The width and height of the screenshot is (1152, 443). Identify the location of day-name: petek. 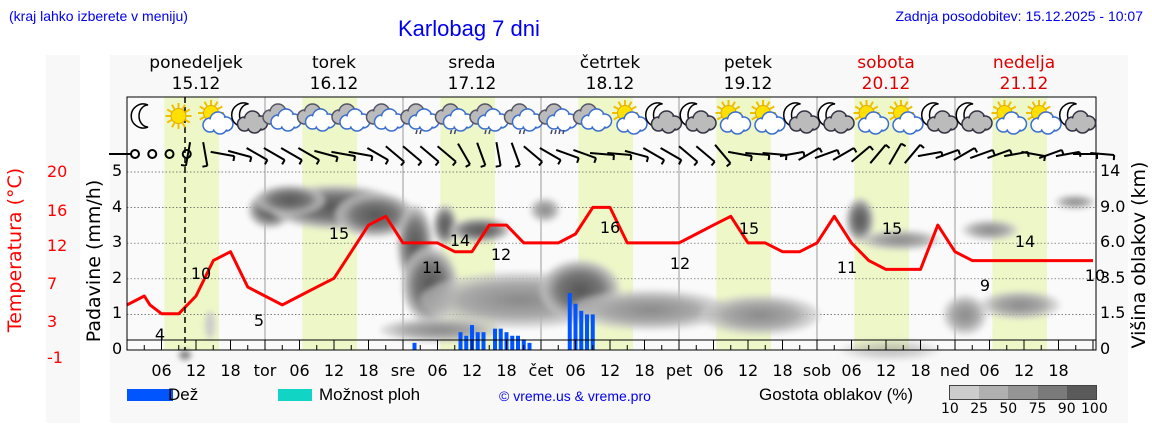
(748, 63).